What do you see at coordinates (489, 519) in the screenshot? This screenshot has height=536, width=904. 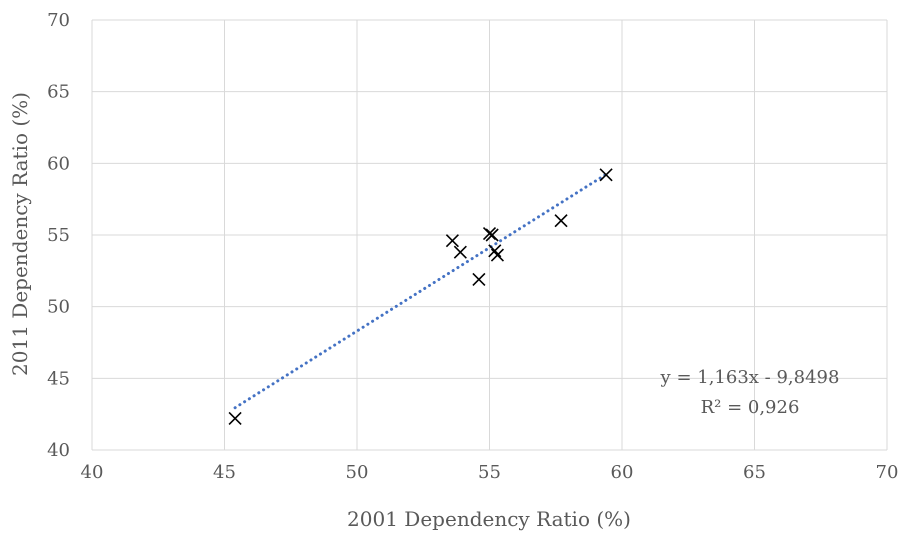 I see `x-axis-title: 2001 Dependency Ratio (%)` at bounding box center [489, 519].